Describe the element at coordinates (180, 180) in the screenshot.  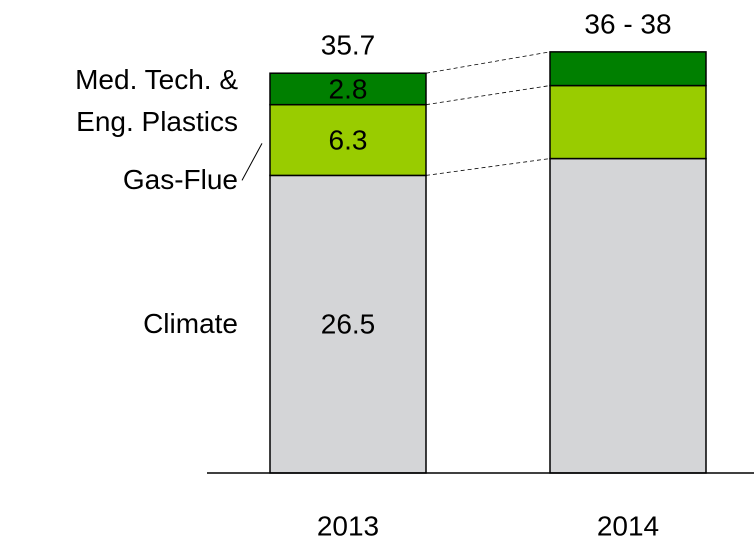
I see `legend-label: Gas-Flue` at that location.